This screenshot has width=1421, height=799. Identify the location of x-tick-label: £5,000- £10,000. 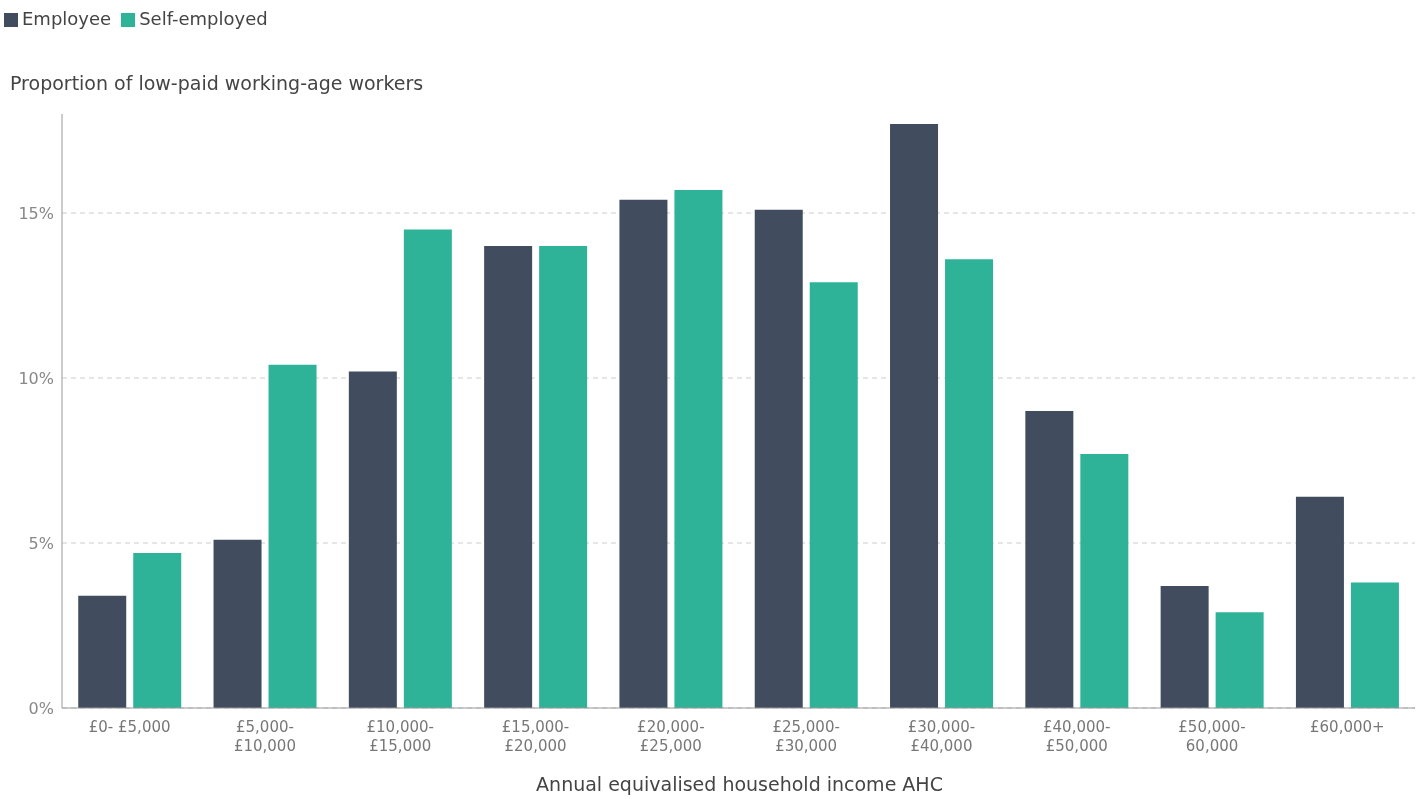
(264, 736).